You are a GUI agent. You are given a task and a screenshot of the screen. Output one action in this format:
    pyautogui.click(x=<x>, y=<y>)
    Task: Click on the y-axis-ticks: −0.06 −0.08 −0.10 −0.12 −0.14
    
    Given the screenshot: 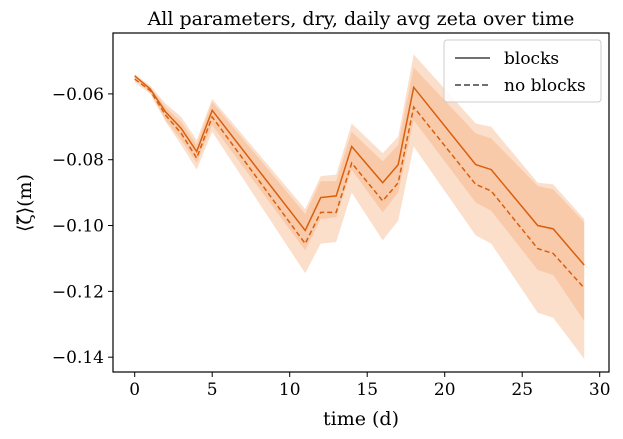 What is the action you would take?
    pyautogui.click(x=82, y=226)
    